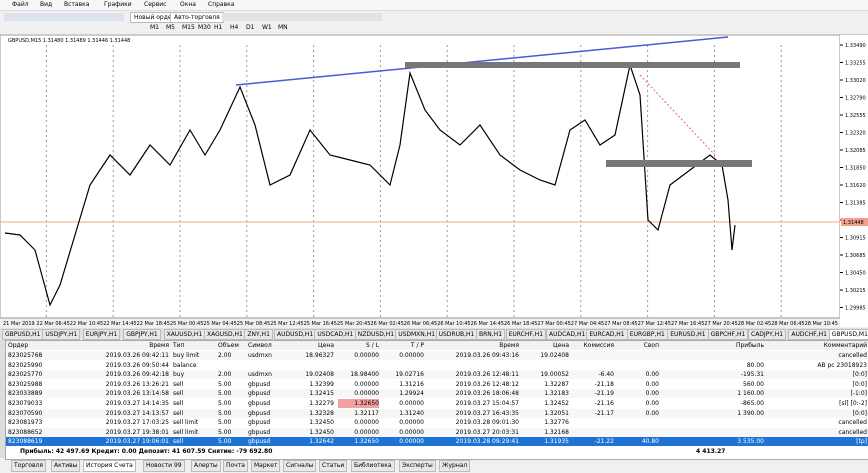 Image resolution: width=868 pixels, height=473 pixels. I want to click on timeframe-button: MN, so click(283, 27).